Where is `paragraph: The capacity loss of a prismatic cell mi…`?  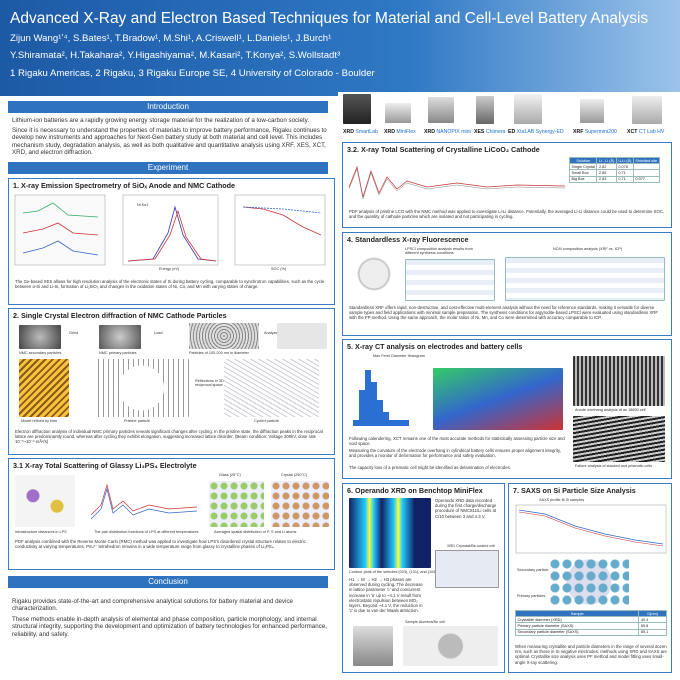 paragraph: The capacity loss of a prismatic cell mi… is located at coordinates (430, 467).